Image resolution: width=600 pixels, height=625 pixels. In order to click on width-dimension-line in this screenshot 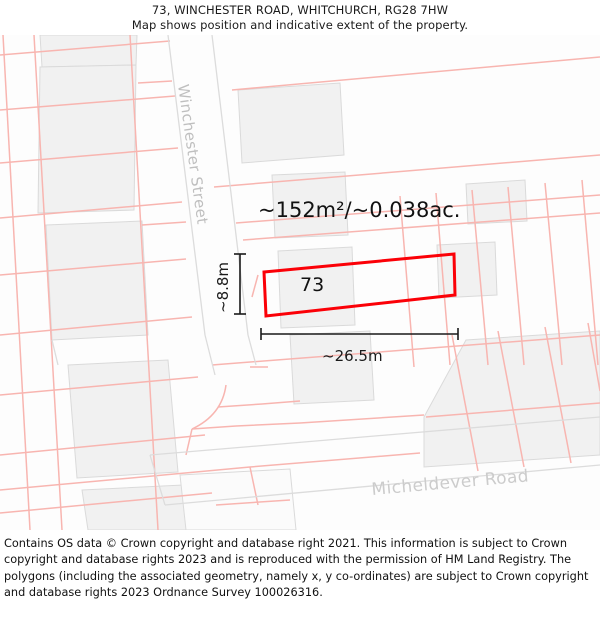, I will do `click(359, 334)`.